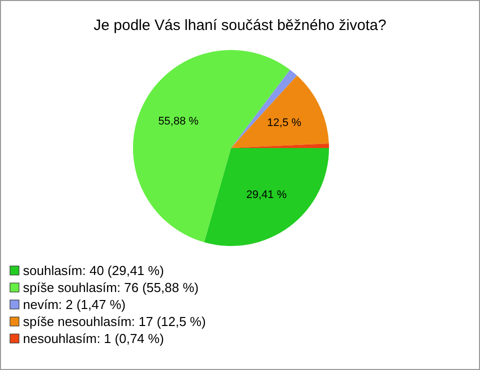  What do you see at coordinates (178, 122) in the screenshot?
I see `data-label: 55,88 %` at bounding box center [178, 122].